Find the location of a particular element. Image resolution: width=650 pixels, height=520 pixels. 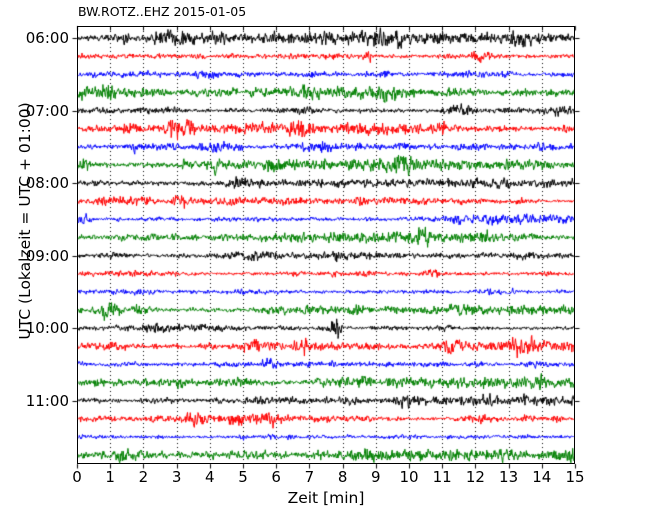

x-tick-label-13: 13 is located at coordinates (509, 477).